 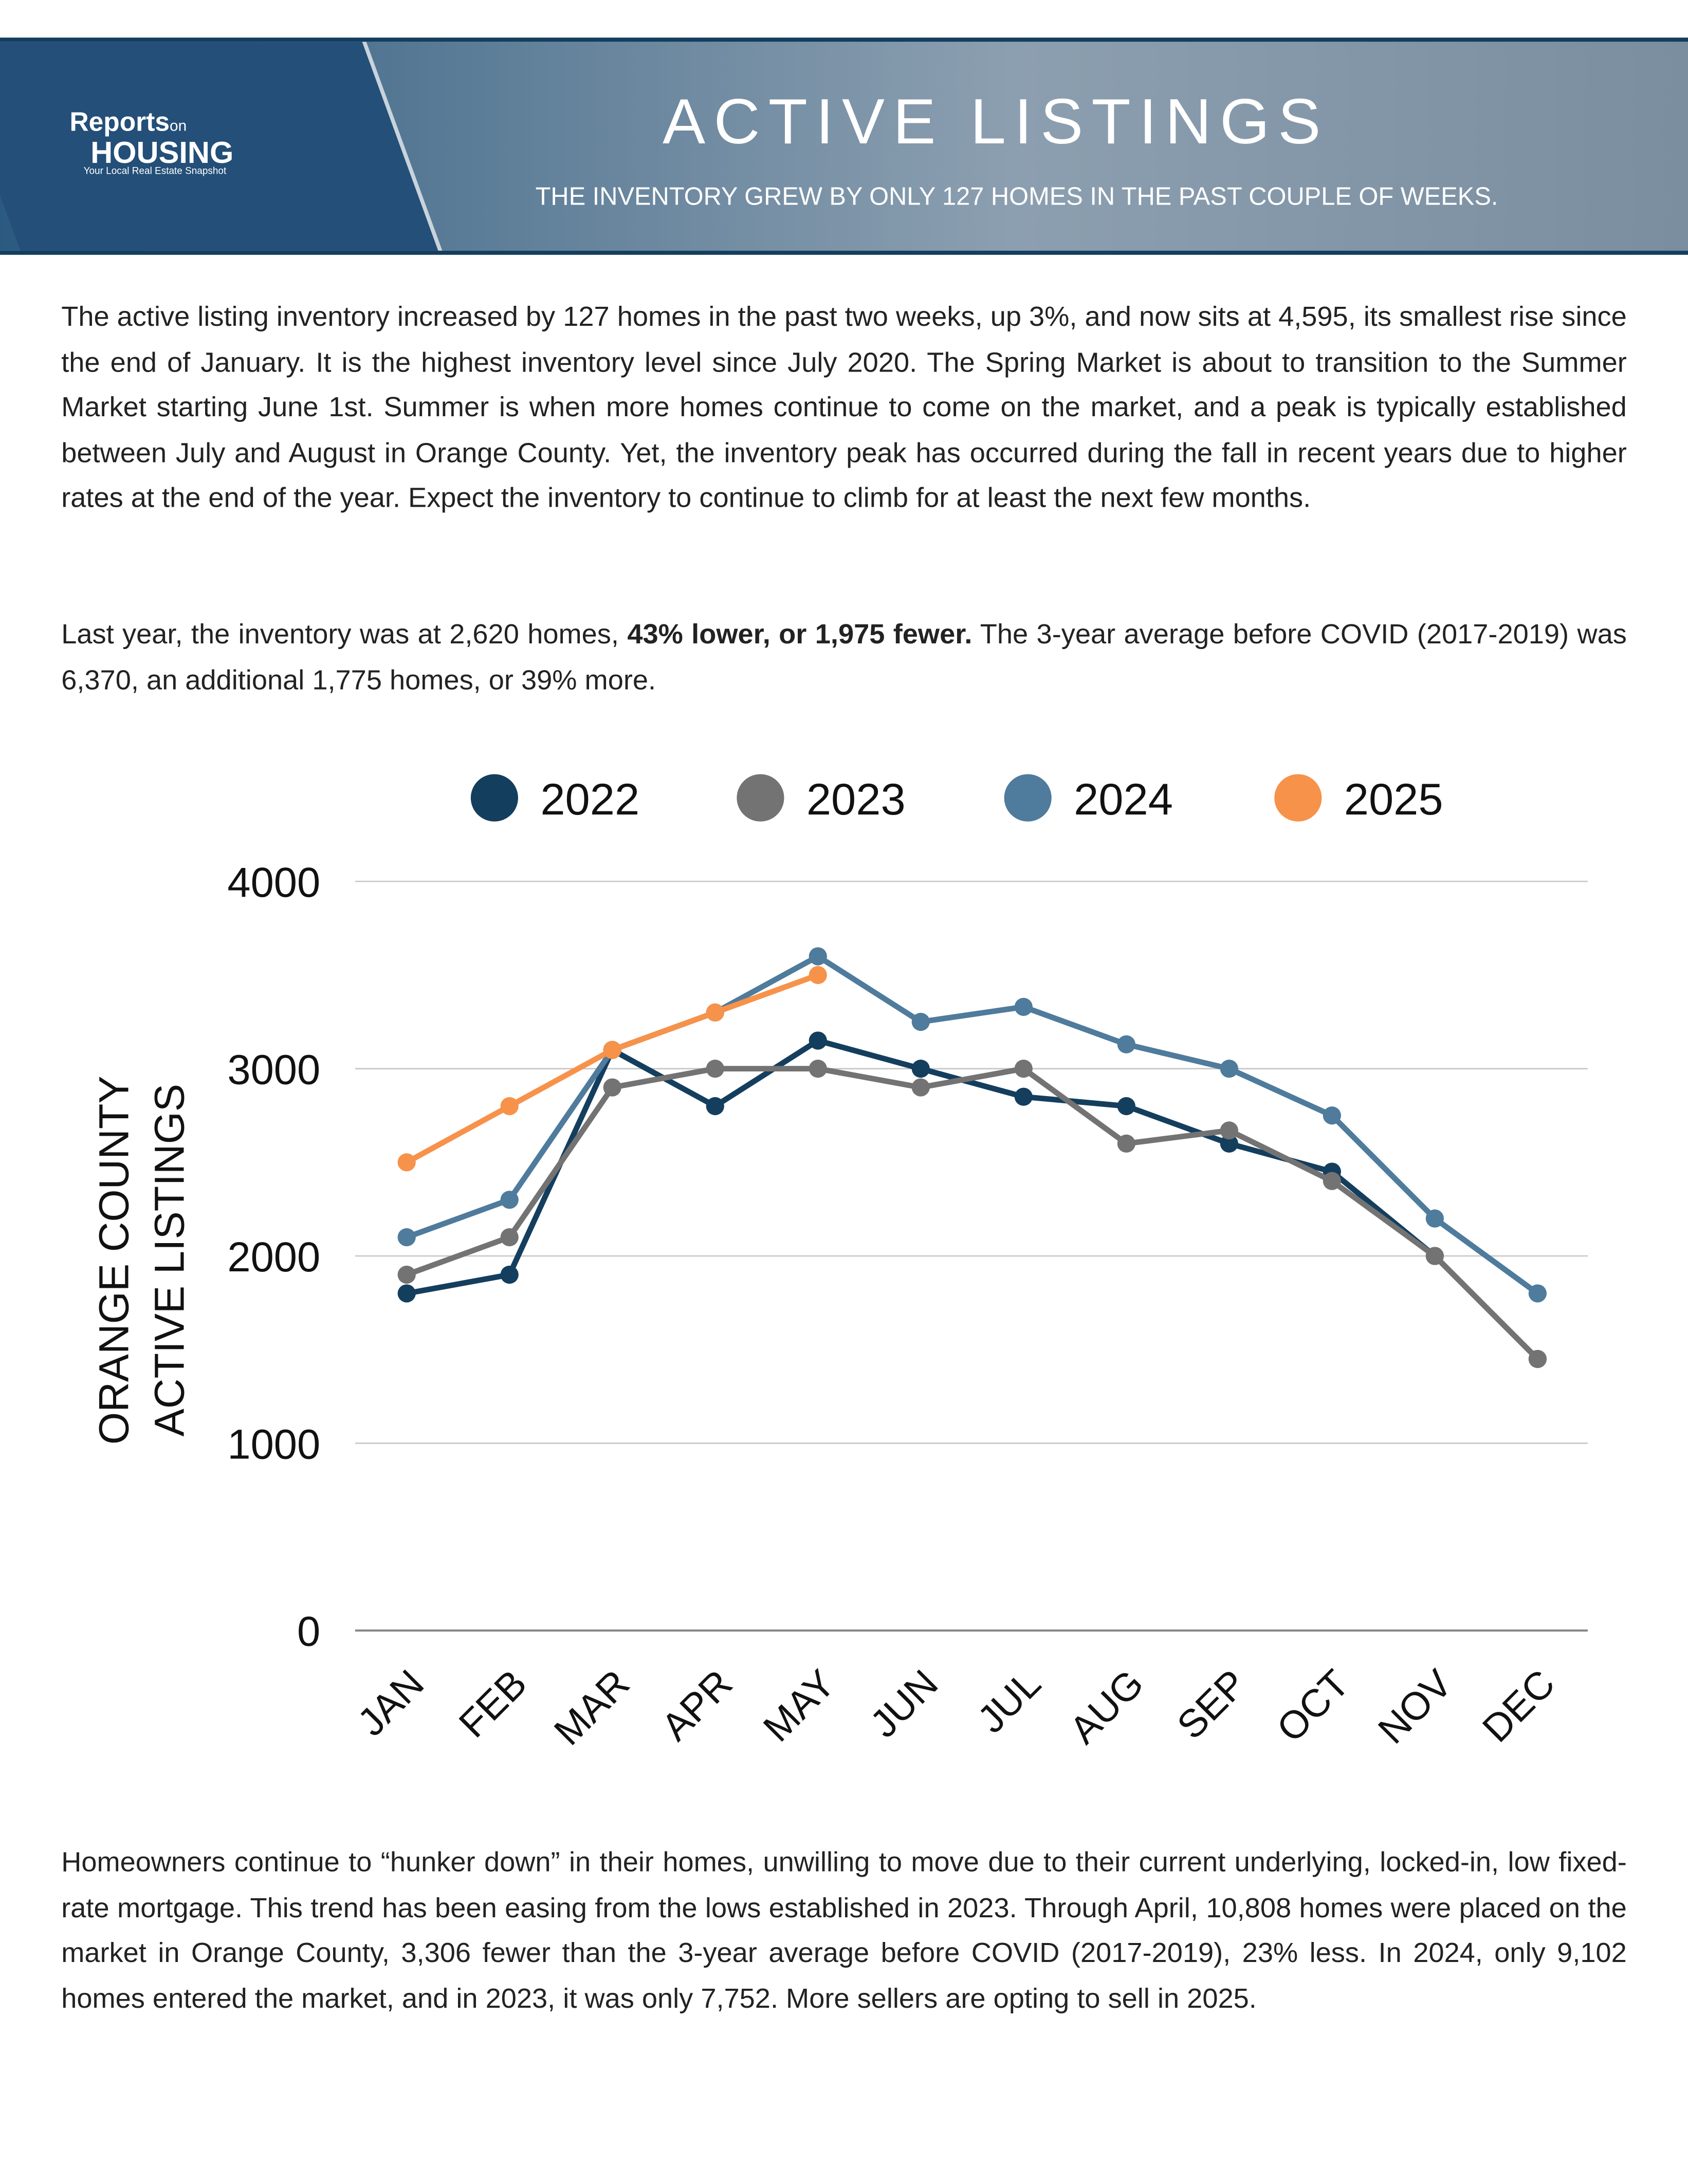 What do you see at coordinates (1123, 799) in the screenshot?
I see `legend-label: 2024` at bounding box center [1123, 799].